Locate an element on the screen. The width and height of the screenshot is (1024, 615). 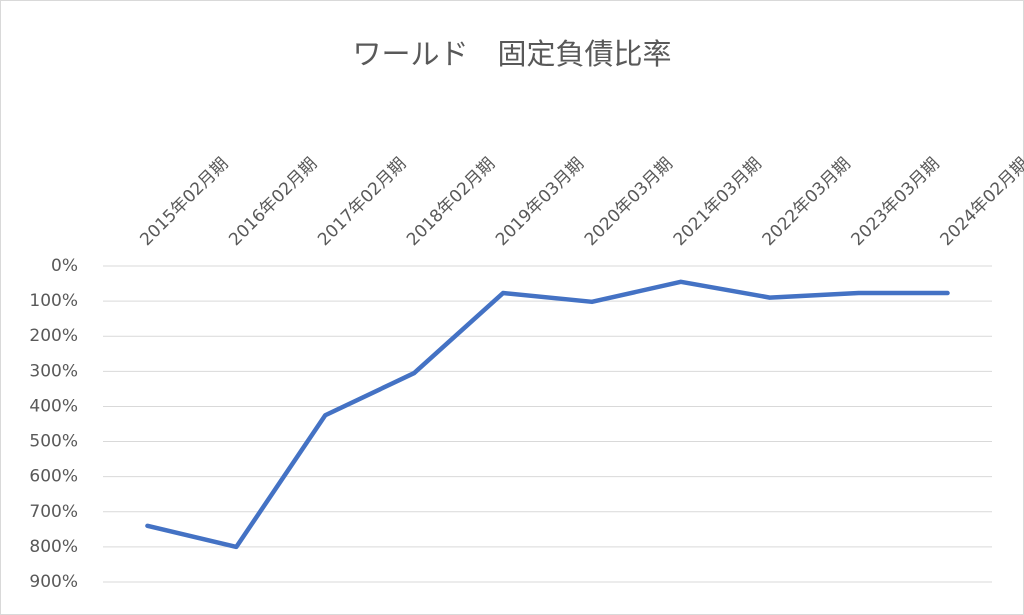
y-tick-label: 900% is located at coordinates (53, 582).